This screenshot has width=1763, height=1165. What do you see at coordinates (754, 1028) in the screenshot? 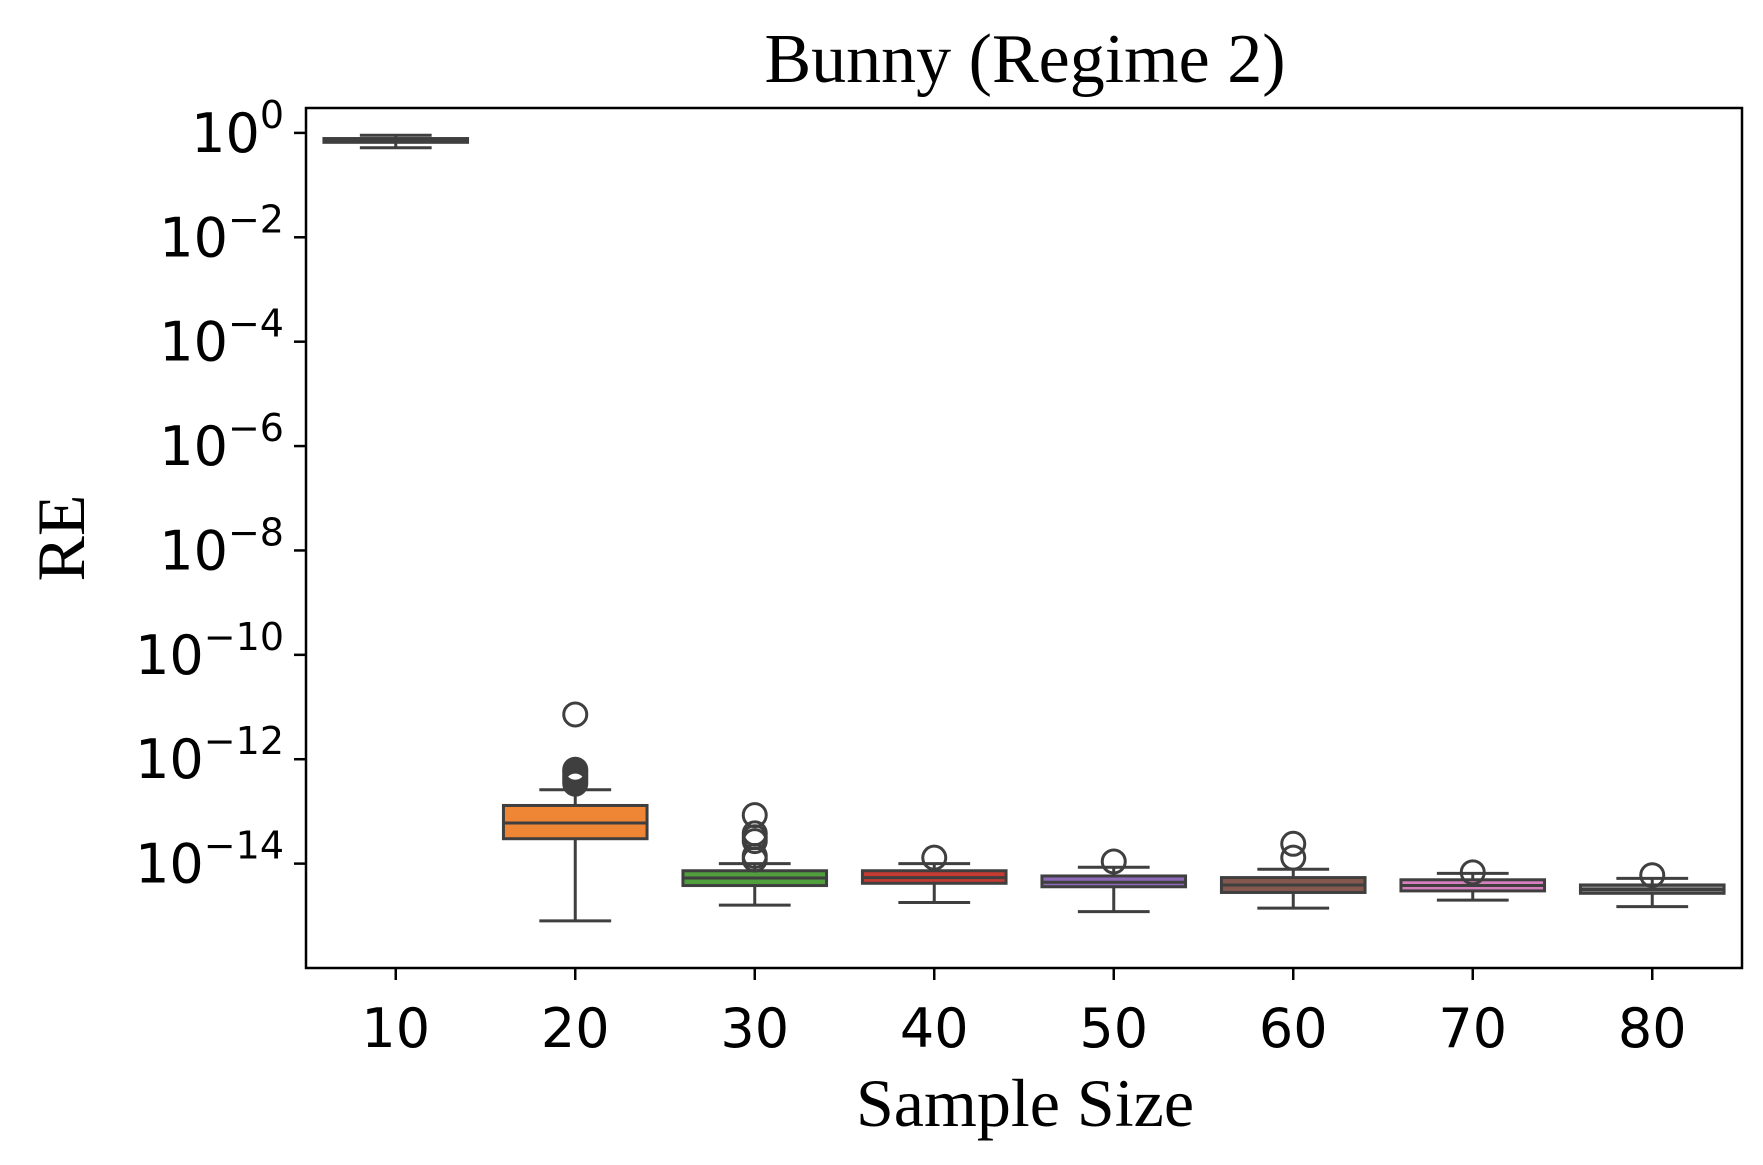
I see `x-tick-label: 30` at bounding box center [754, 1028].